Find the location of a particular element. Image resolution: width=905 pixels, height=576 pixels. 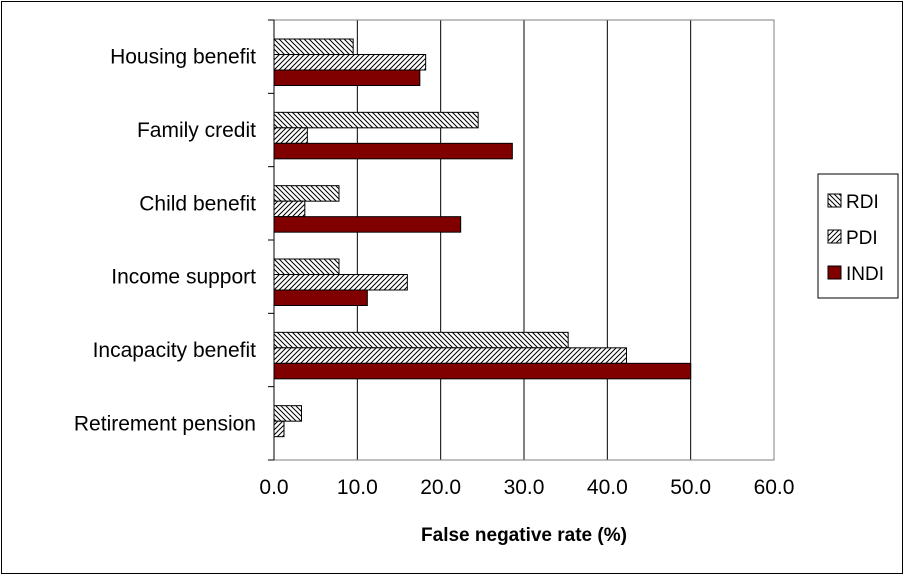

bar-pdi-child-benefit is located at coordinates (289, 209).